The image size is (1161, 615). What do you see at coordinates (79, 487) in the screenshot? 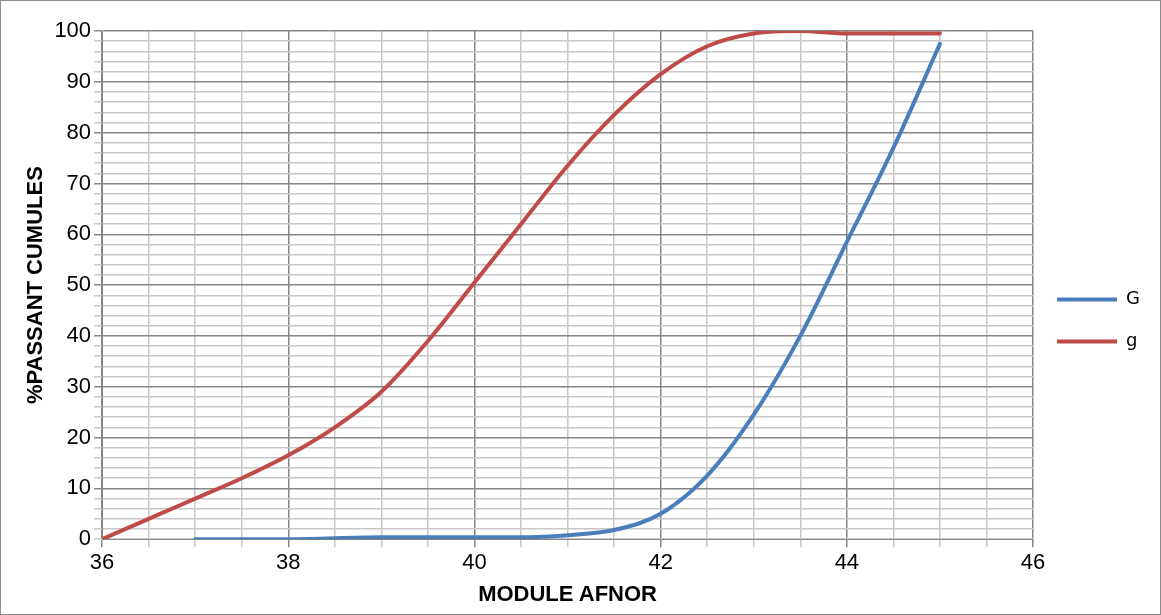
I see `y-tick-label: 10` at bounding box center [79, 487].